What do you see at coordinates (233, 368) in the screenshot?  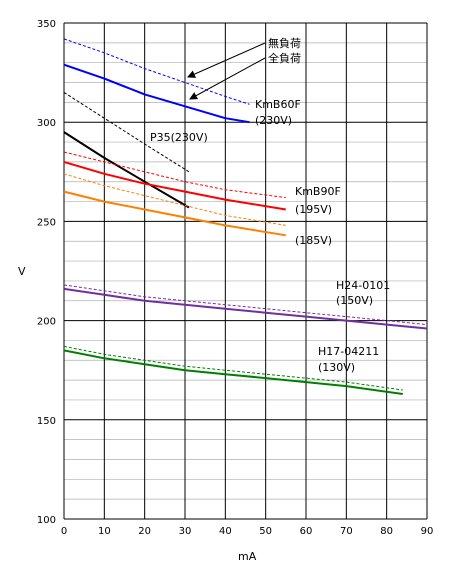 I see `series-line-h17-04211-none-load` at bounding box center [233, 368].